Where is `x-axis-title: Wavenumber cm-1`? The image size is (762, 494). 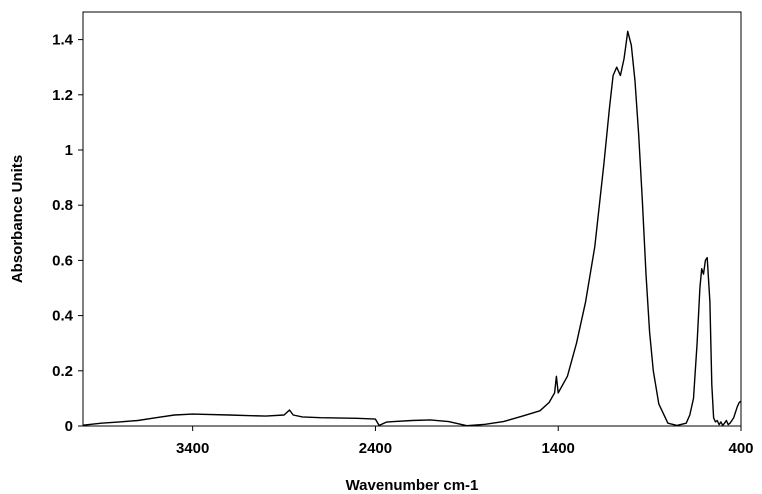 x-axis-title: Wavenumber cm-1 is located at coordinates (412, 485).